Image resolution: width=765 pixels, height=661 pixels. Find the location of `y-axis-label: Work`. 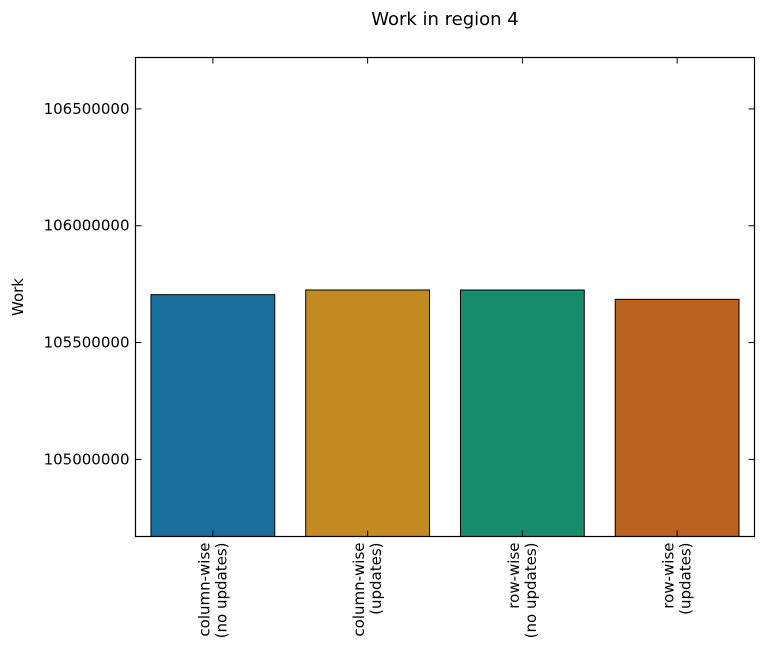

y-axis-label: Work is located at coordinates (18, 297).